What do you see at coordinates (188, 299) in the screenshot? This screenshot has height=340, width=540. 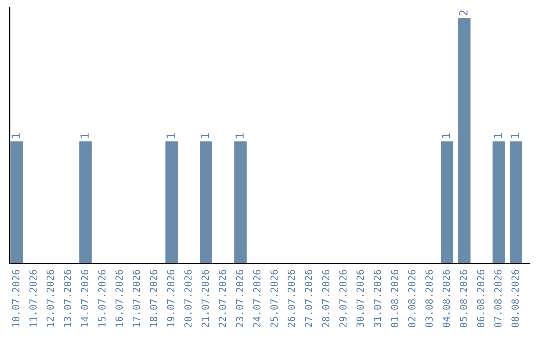 I see `x-tick-label: 20.07.2026` at bounding box center [188, 299].